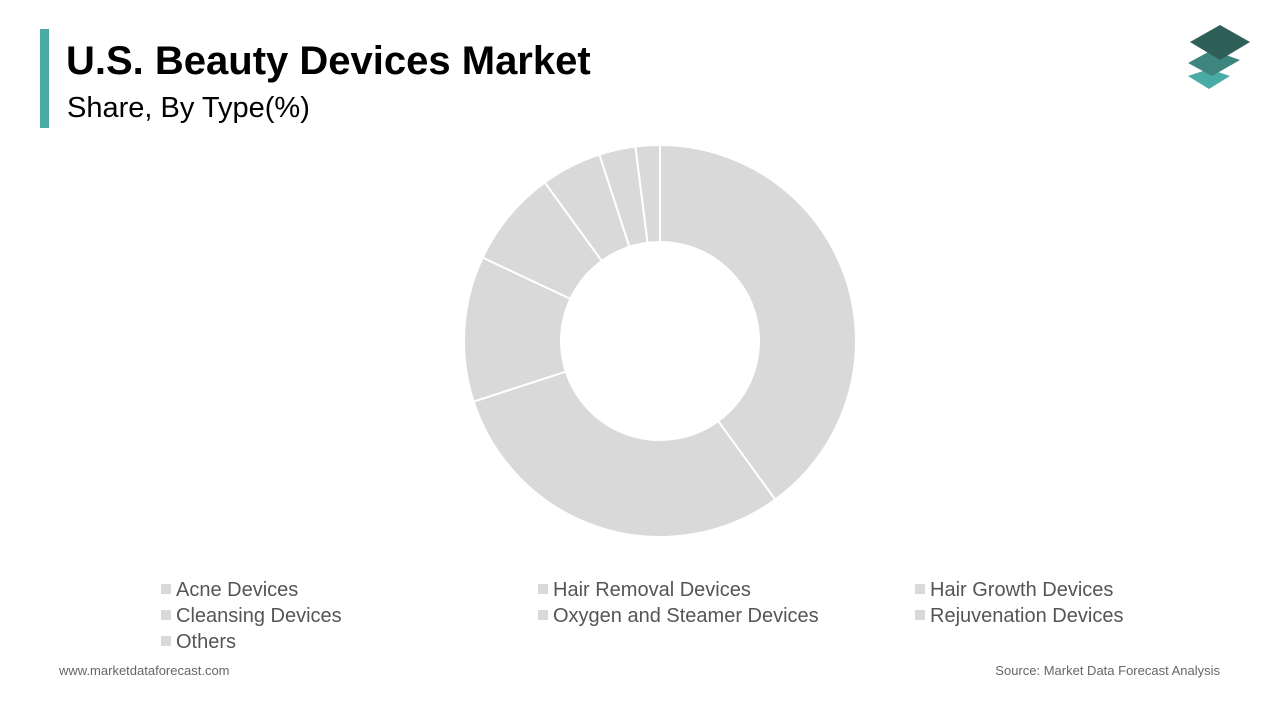  I want to click on legend-label: Others, so click(206, 642).